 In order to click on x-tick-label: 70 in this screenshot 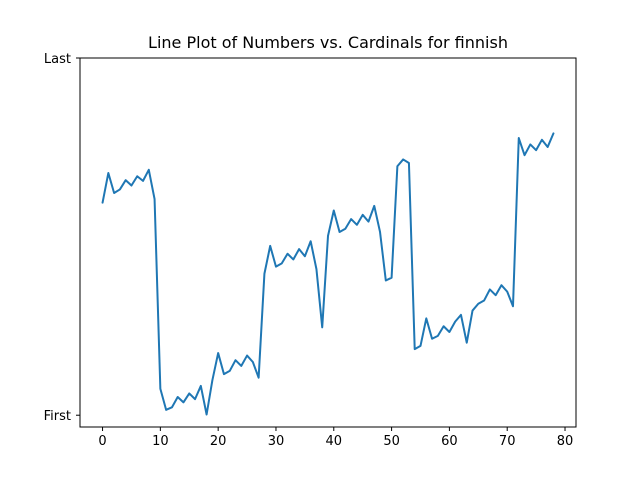, I will do `click(507, 441)`.